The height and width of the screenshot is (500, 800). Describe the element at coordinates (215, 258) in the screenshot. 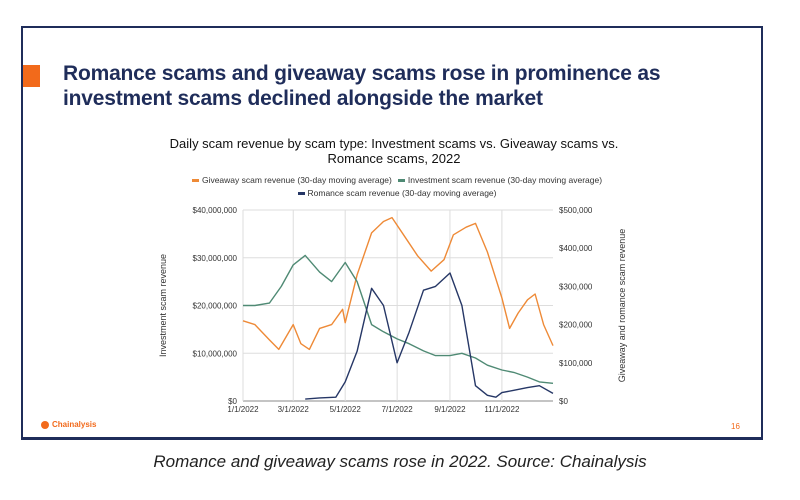

I see `y-tick-left: $30,000,000` at that location.